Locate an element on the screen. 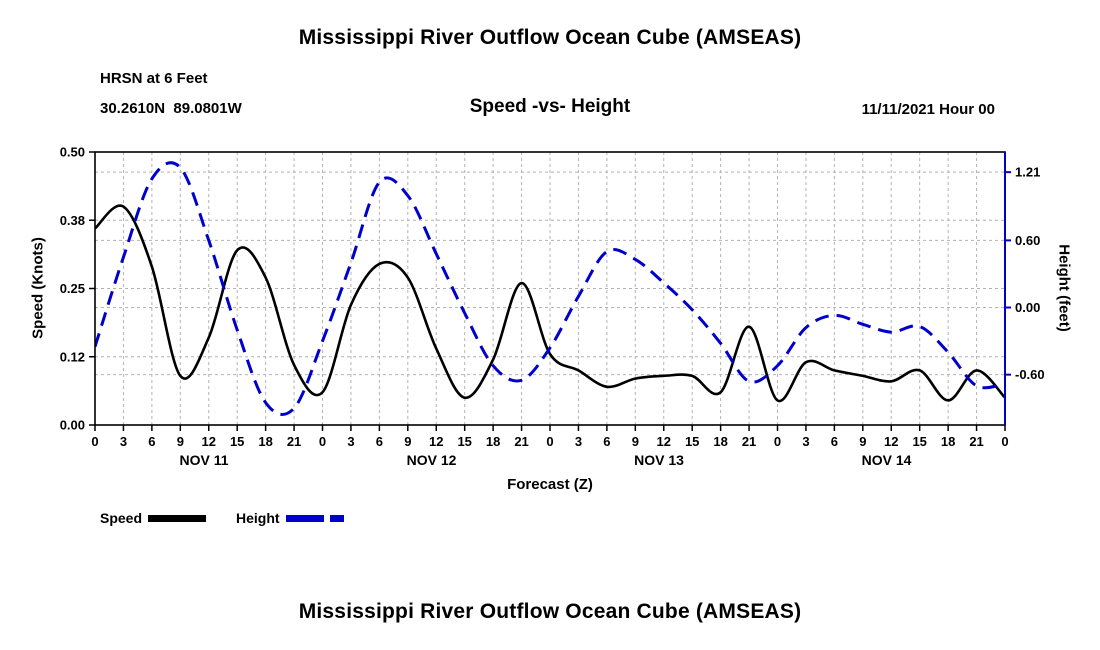 The width and height of the screenshot is (1100, 650). legend-height-swatch is located at coordinates (314, 518).